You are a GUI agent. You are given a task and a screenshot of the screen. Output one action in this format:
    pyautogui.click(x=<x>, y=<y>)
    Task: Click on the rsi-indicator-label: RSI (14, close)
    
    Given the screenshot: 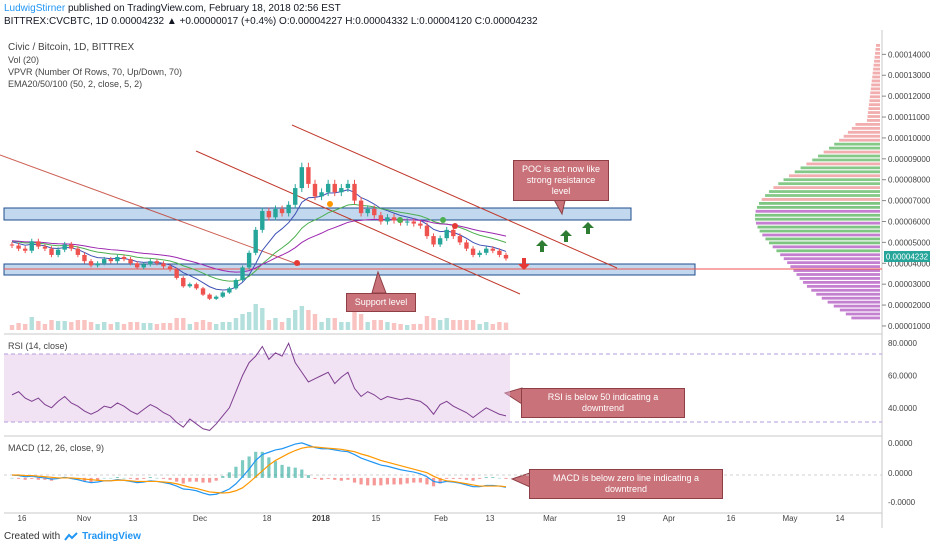 What is the action you would take?
    pyautogui.click(x=38, y=346)
    